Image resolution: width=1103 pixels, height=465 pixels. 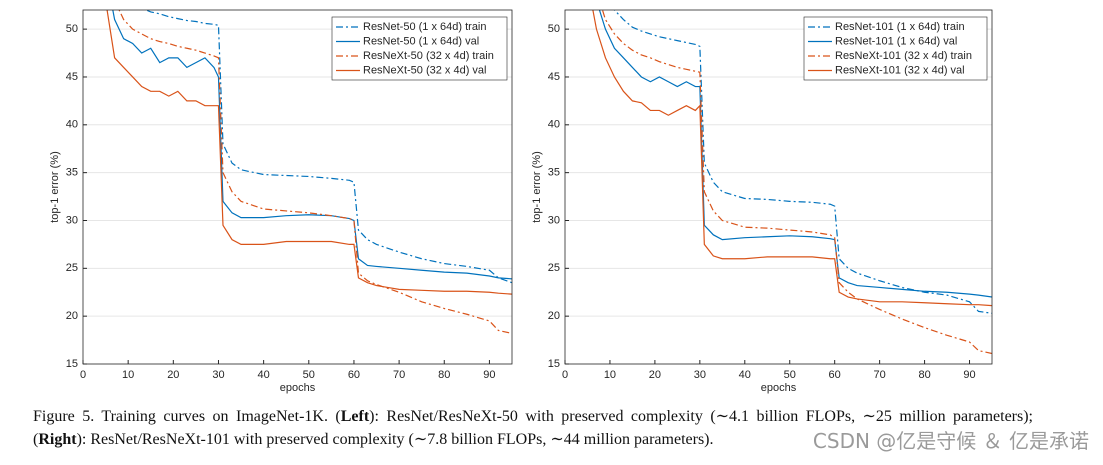 What do you see at coordinates (903, 56) in the screenshot?
I see `legend-label: ResNeXt-101 (32 x 4d) train` at bounding box center [903, 56].